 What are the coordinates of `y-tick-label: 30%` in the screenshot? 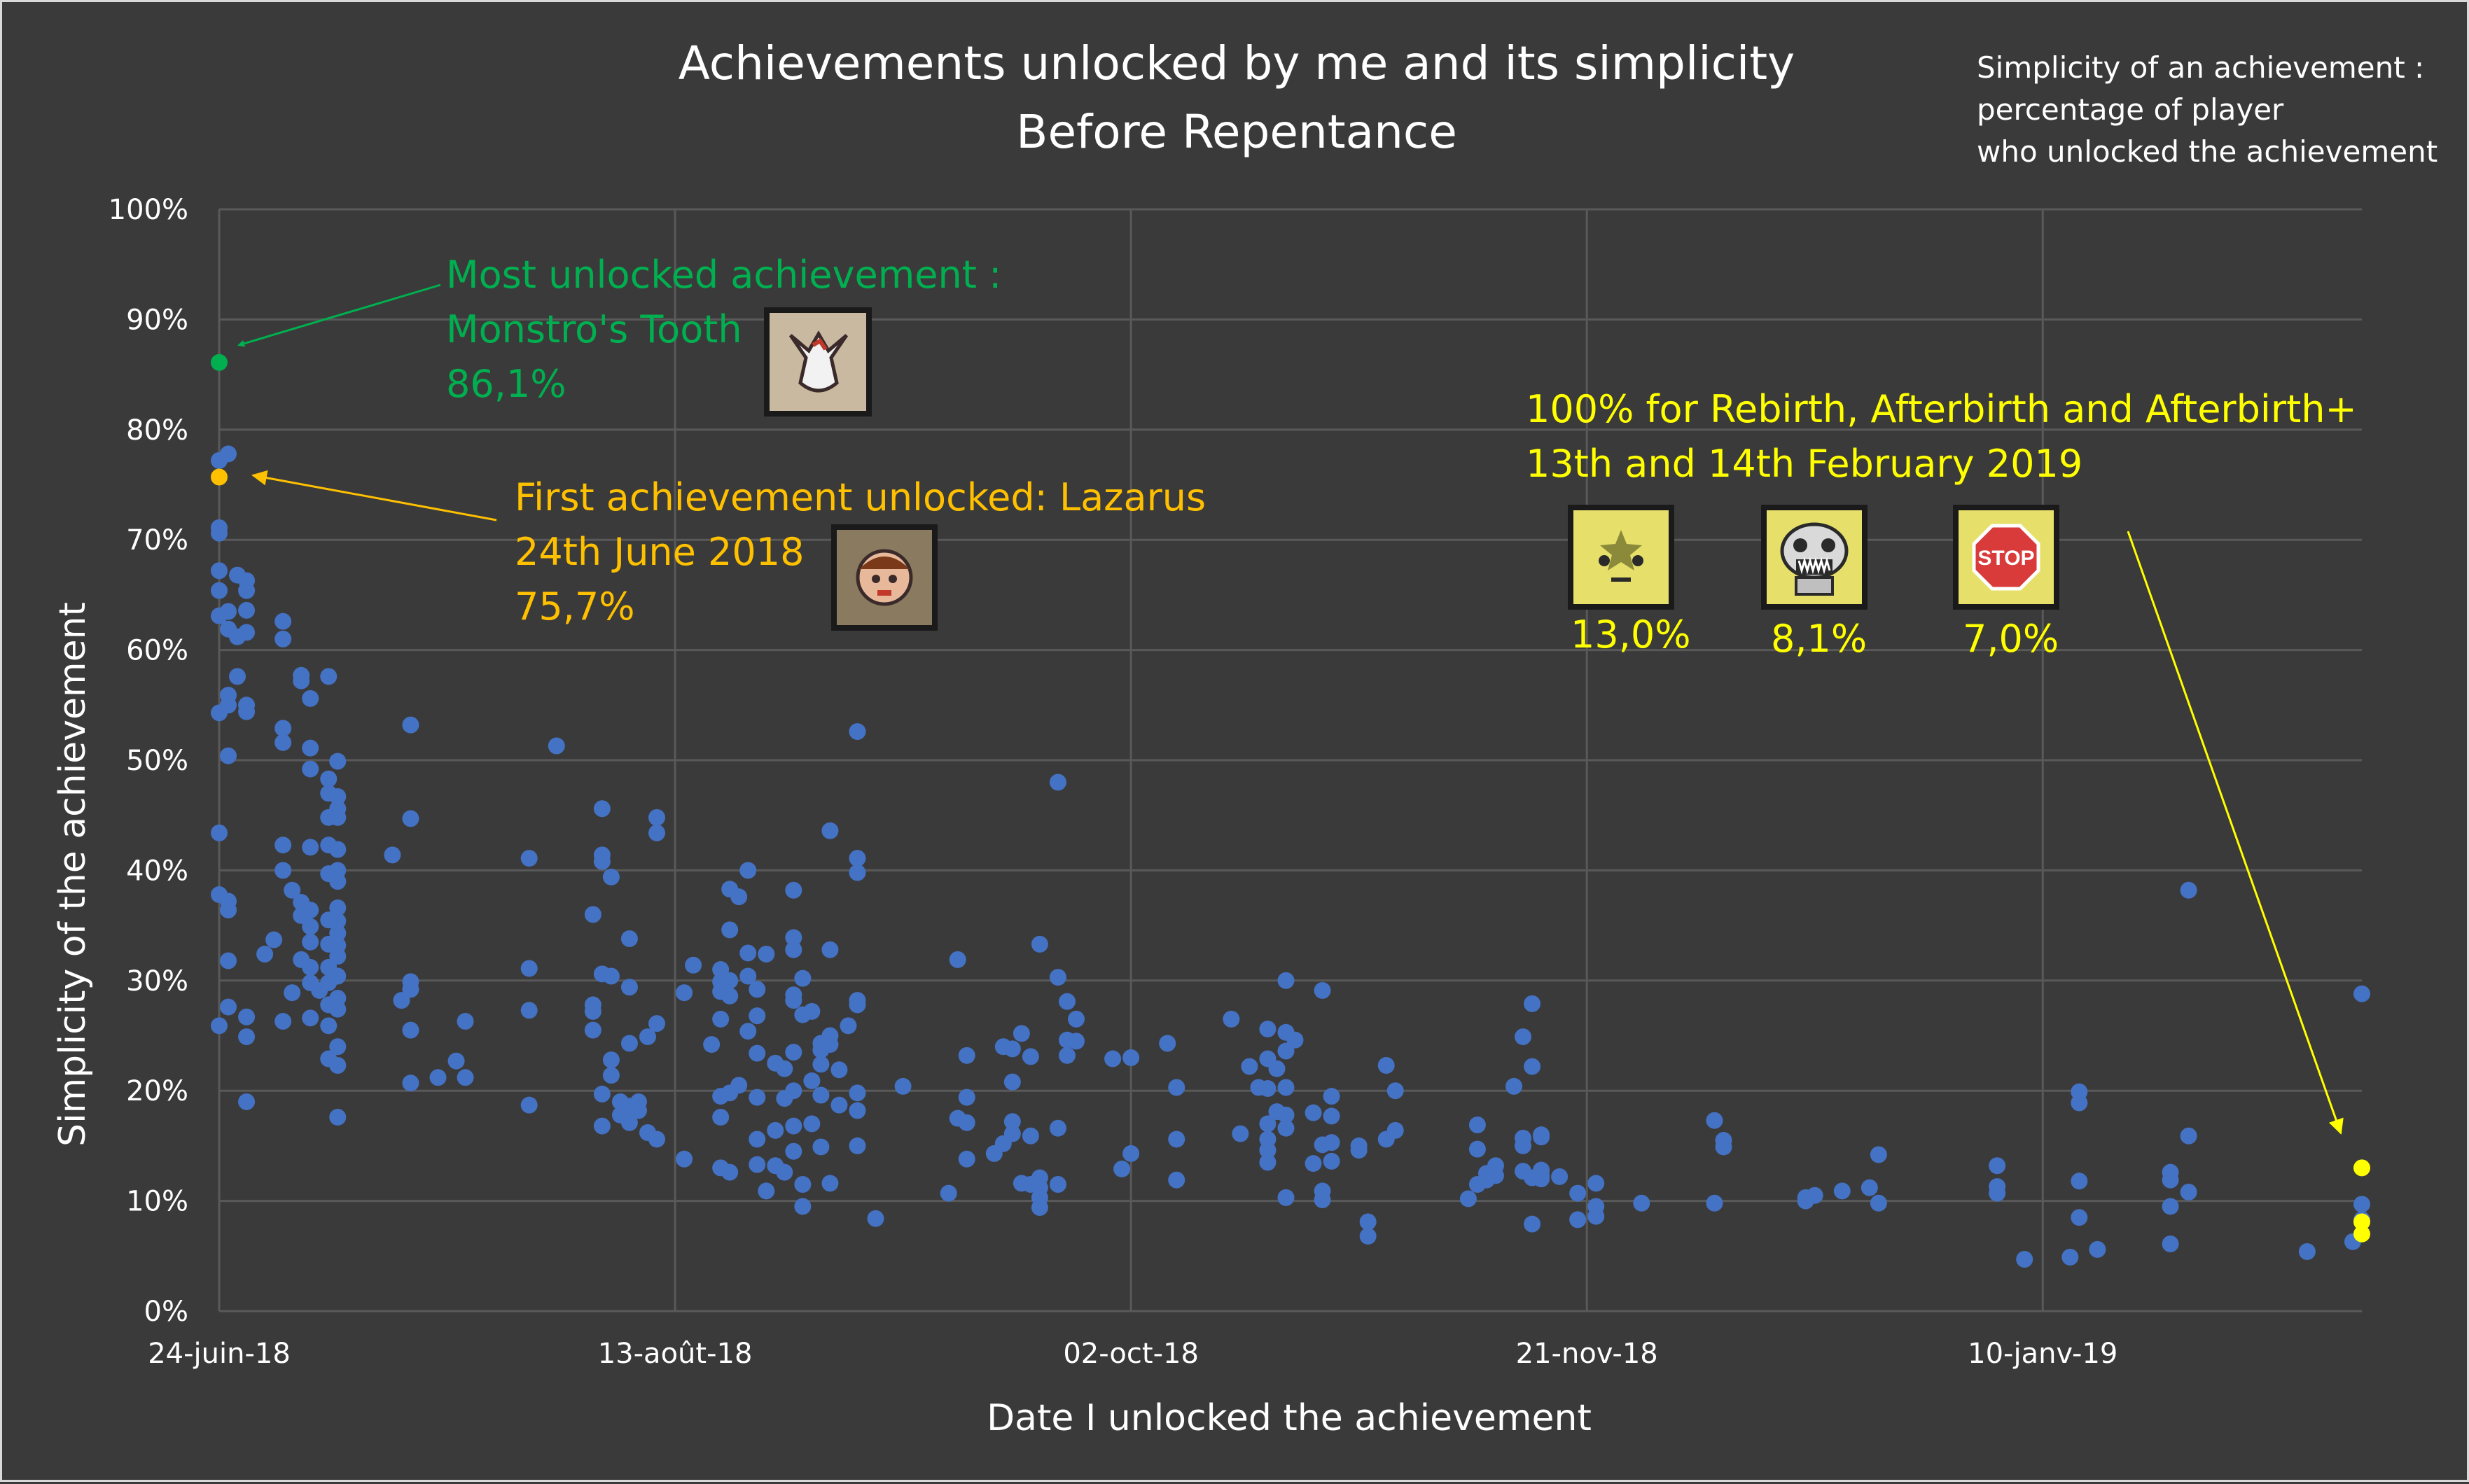 It's located at (157, 981).